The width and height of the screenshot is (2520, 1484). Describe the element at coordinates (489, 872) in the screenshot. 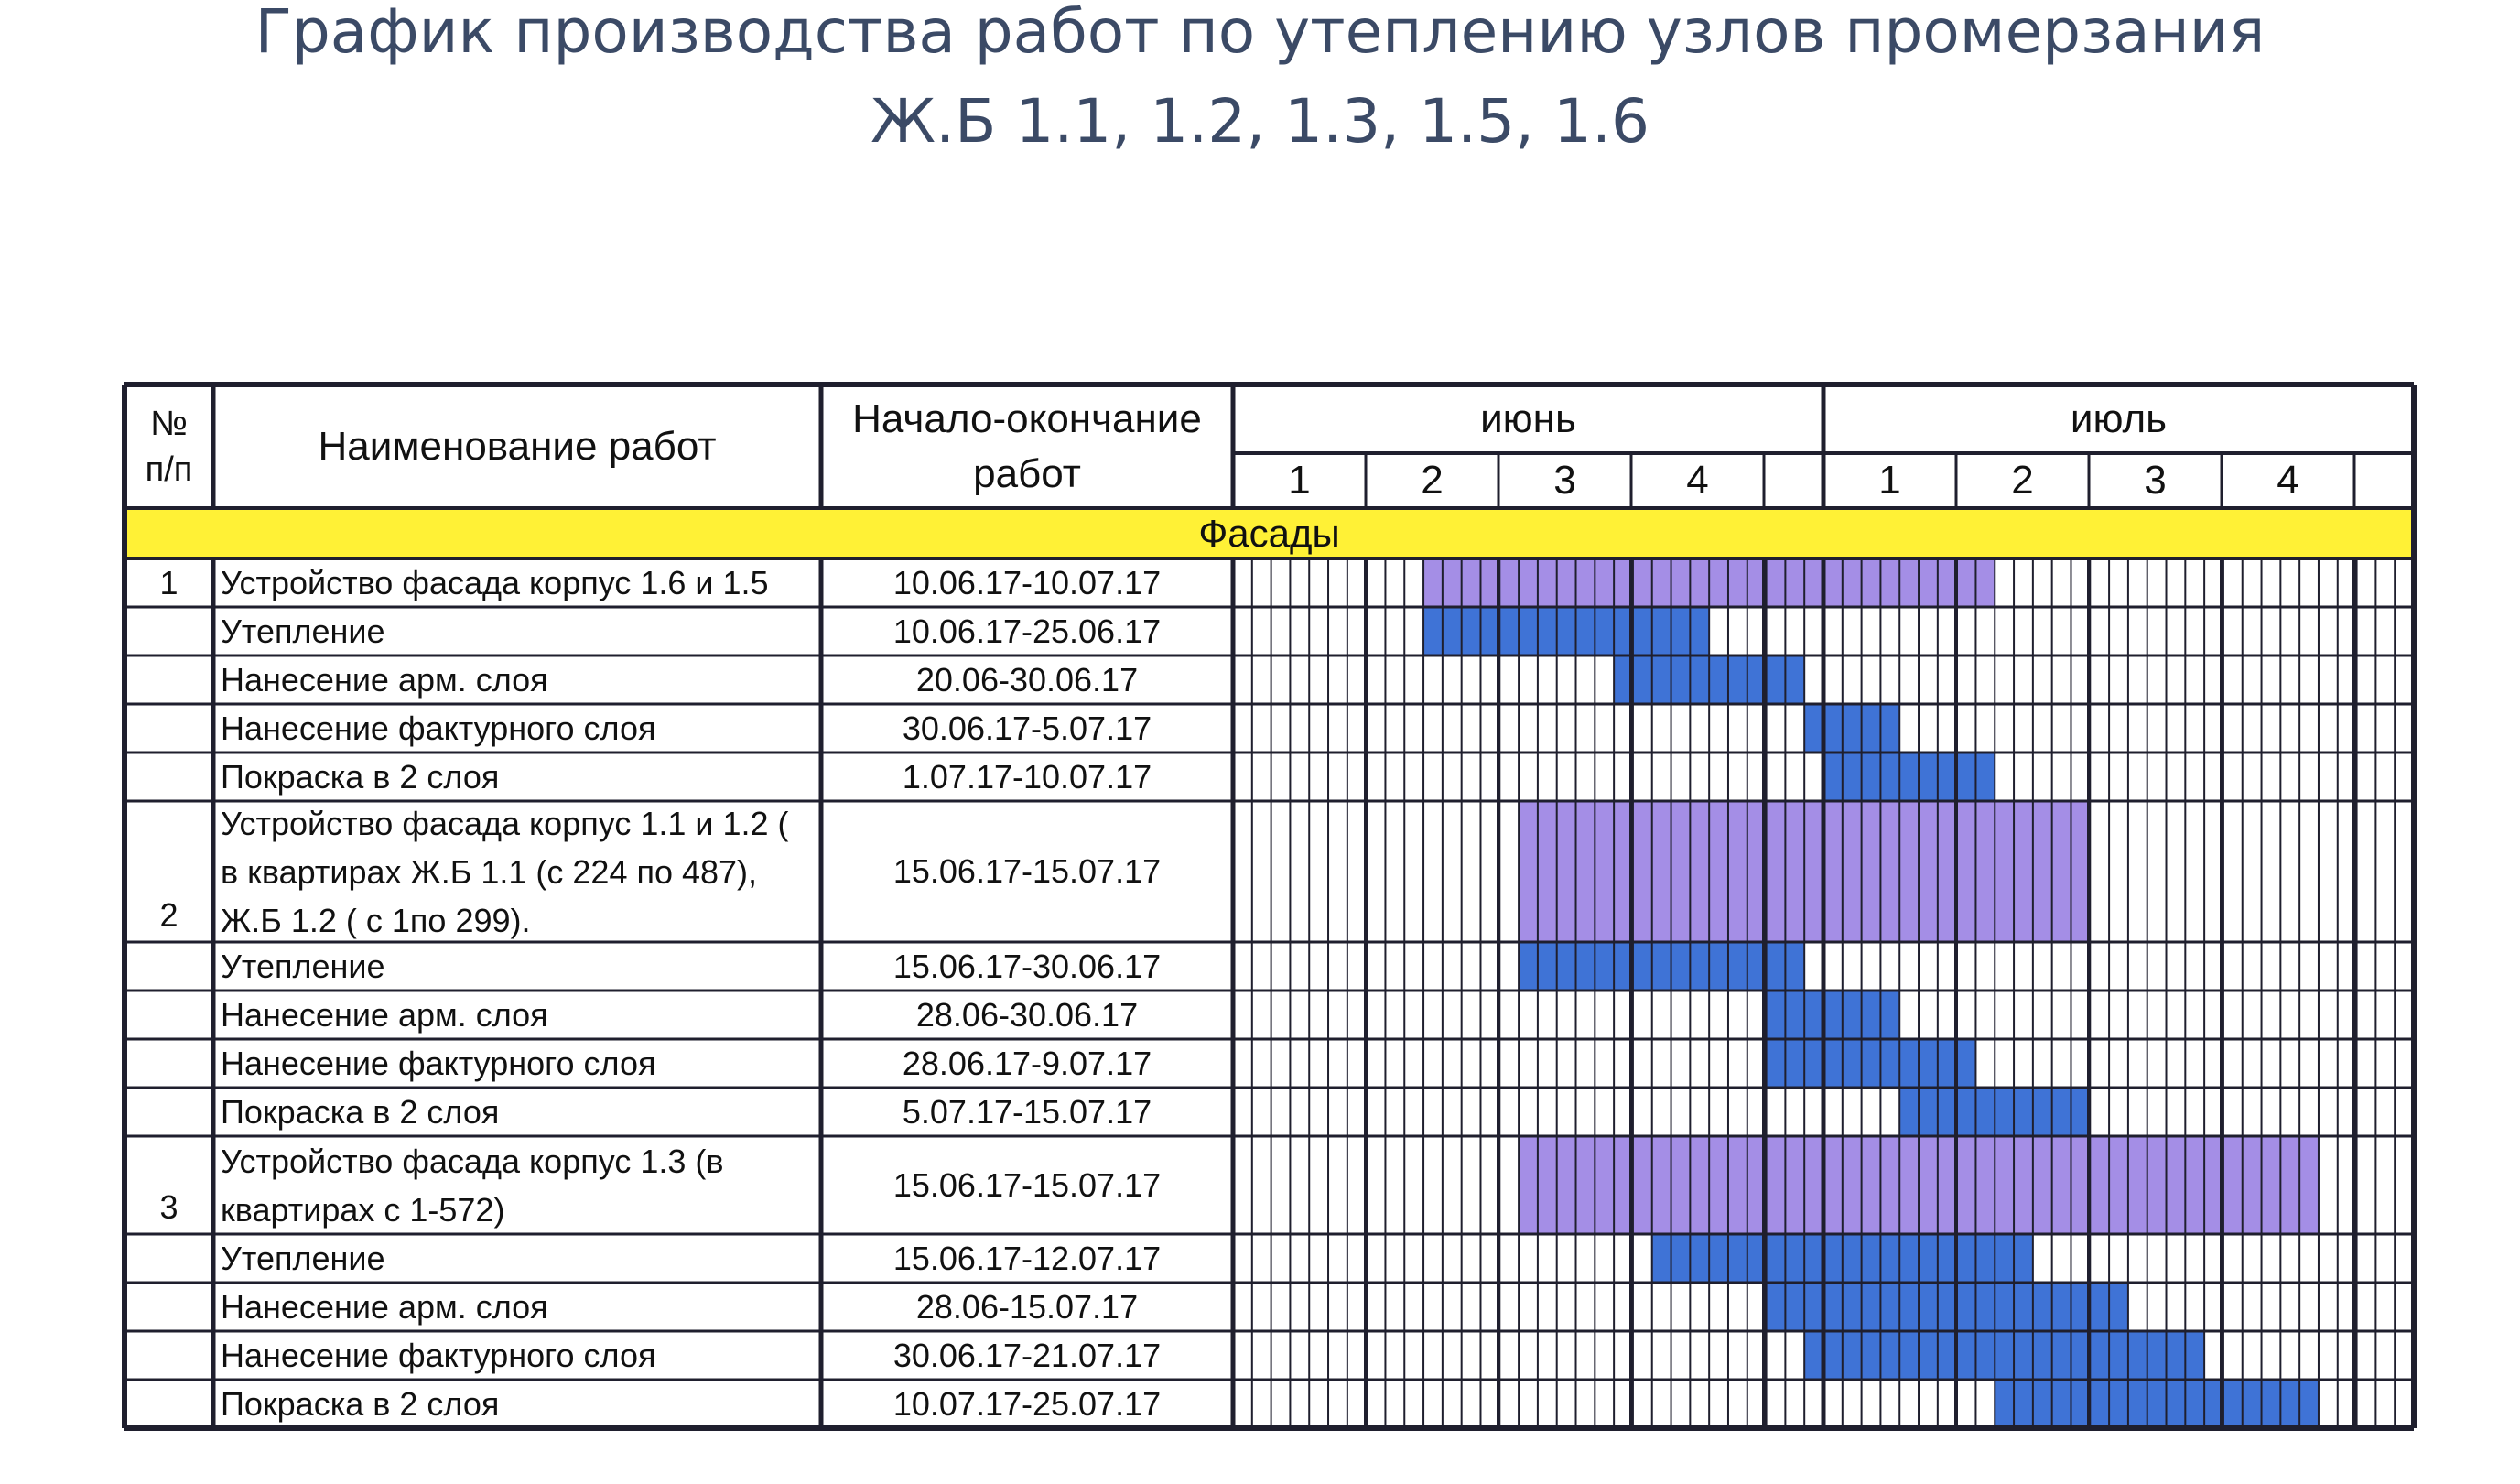

I see `task-name-line: в квартирах Ж.Б 1.1 (с 224 по 487),` at that location.